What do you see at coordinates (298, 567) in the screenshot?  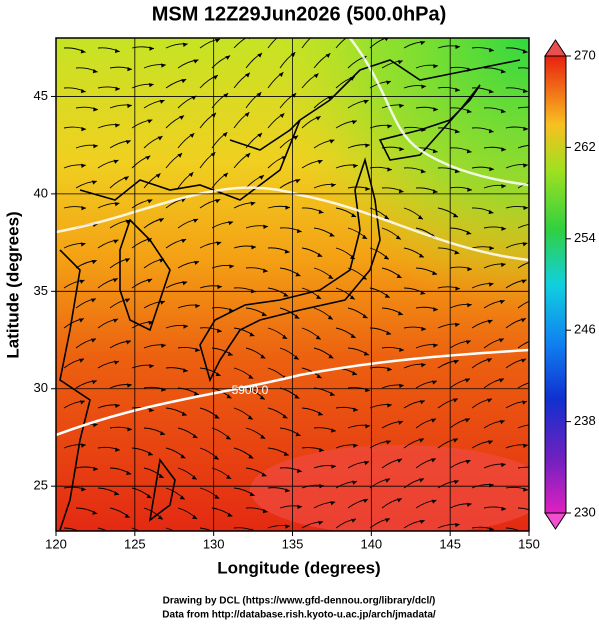 I see `x-axis-label: Longitude (degrees)` at bounding box center [298, 567].